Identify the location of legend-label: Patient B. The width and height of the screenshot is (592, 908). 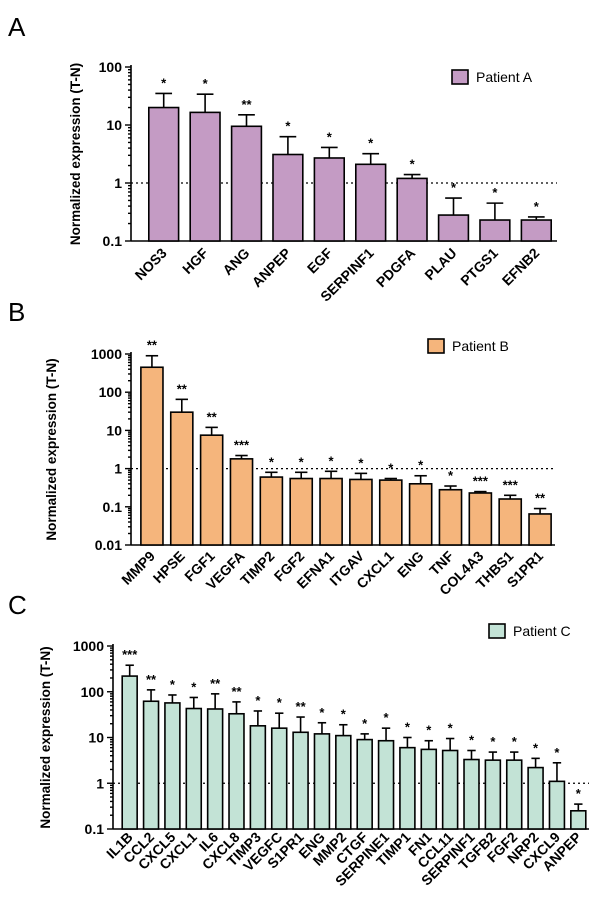
(480, 346).